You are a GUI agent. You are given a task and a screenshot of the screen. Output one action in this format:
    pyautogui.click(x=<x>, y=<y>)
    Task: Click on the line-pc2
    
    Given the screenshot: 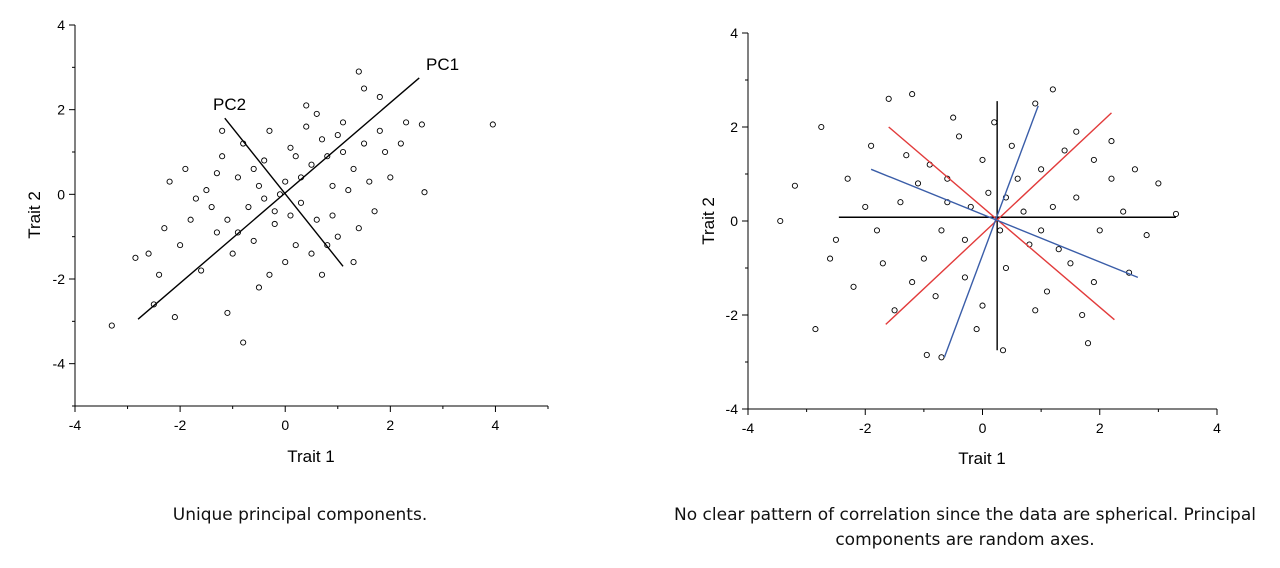 What is the action you would take?
    pyautogui.click(x=284, y=192)
    